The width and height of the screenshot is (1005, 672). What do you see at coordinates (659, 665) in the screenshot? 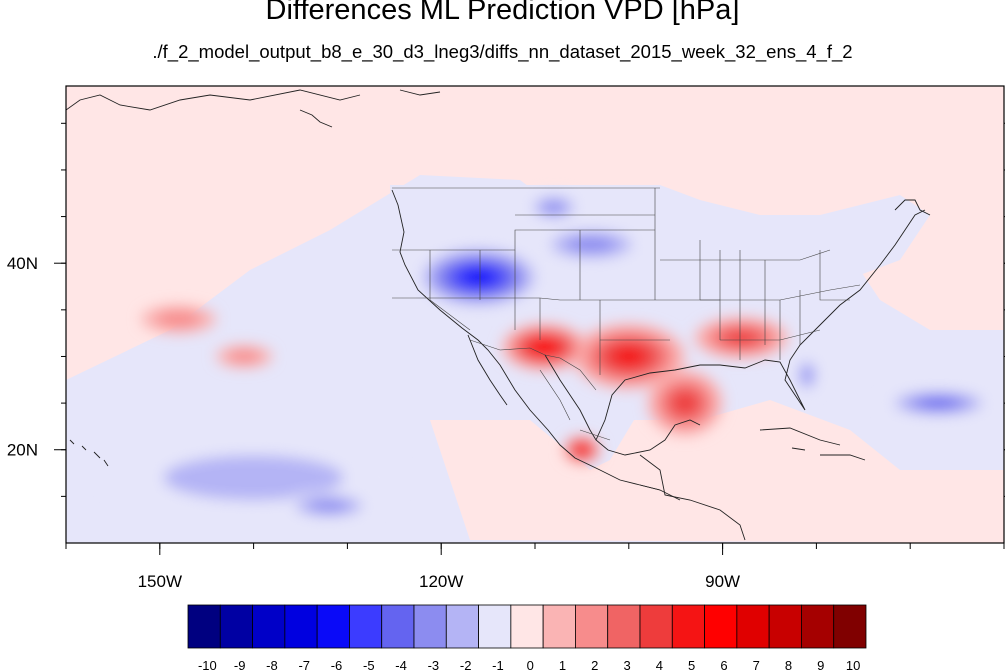
I see `colorbar-label: 4` at bounding box center [659, 665].